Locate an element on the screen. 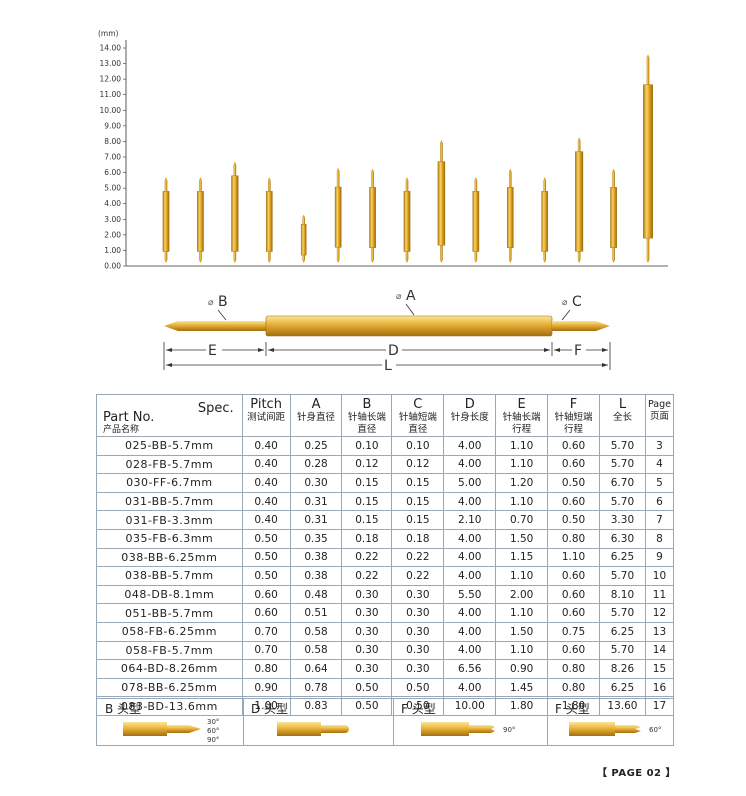  label-d: D is located at coordinates (393, 351).